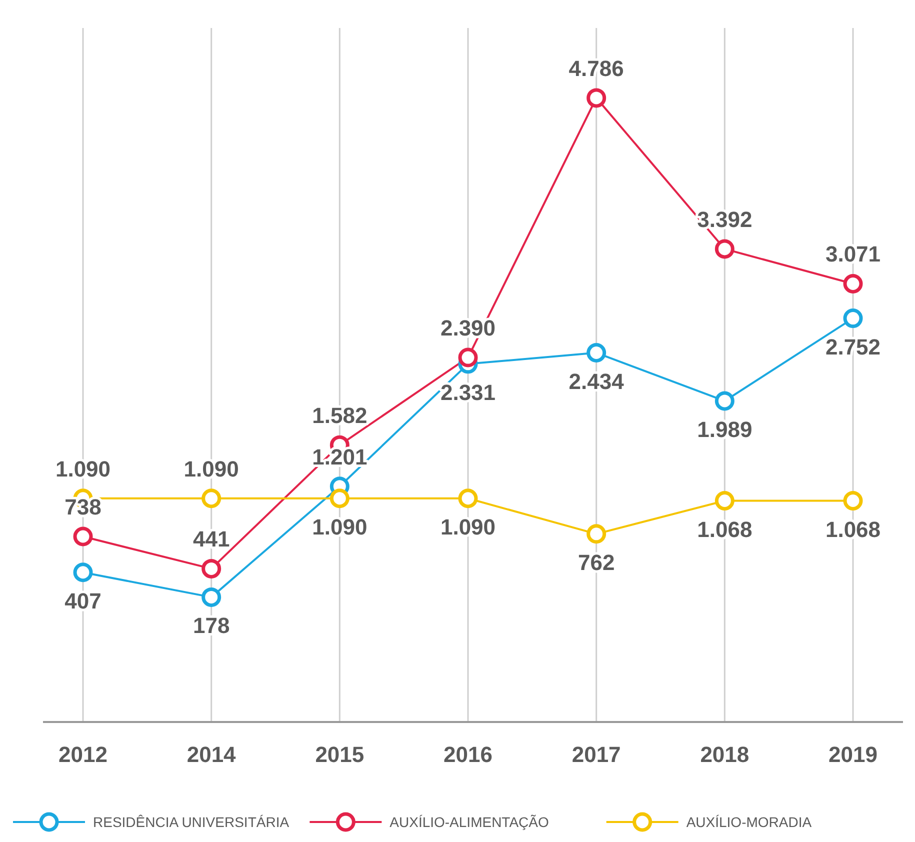  I want to click on data-label: 738, so click(83, 507).